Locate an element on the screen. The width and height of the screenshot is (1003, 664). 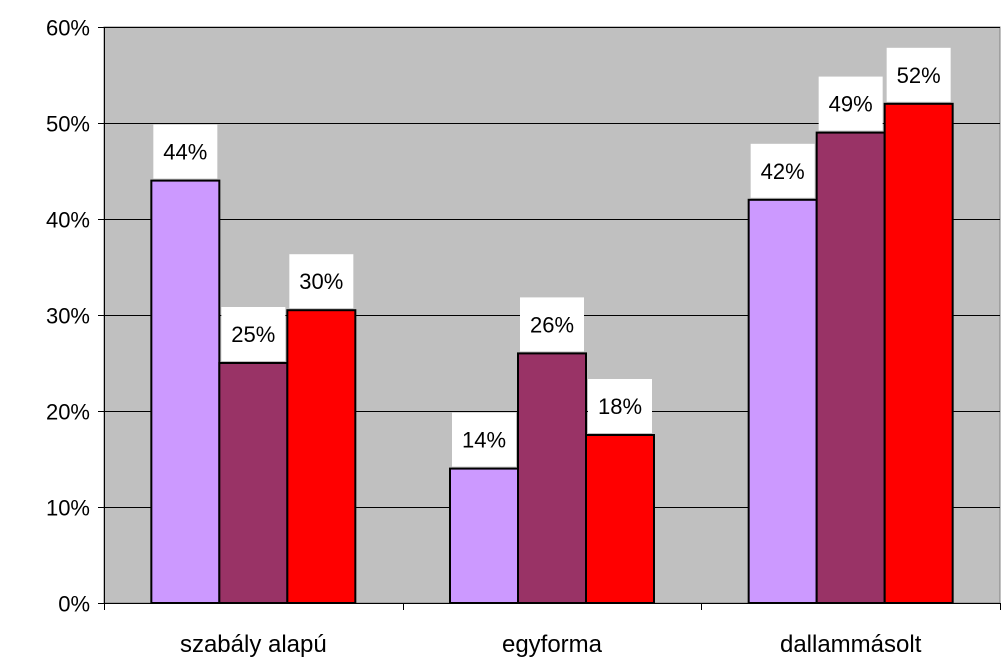
data-label: 14% is located at coordinates (484, 440).